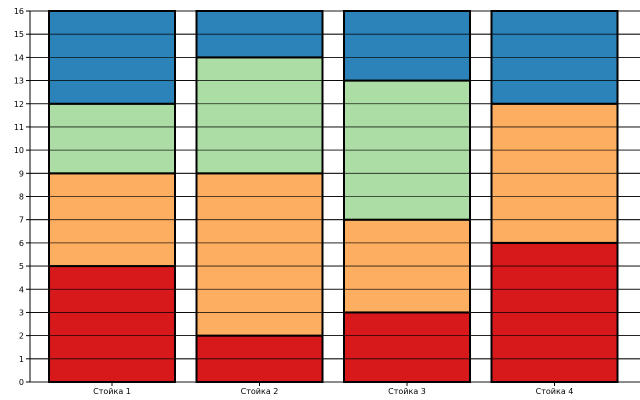  I want to click on y-tick-label: 1, so click(21, 359).